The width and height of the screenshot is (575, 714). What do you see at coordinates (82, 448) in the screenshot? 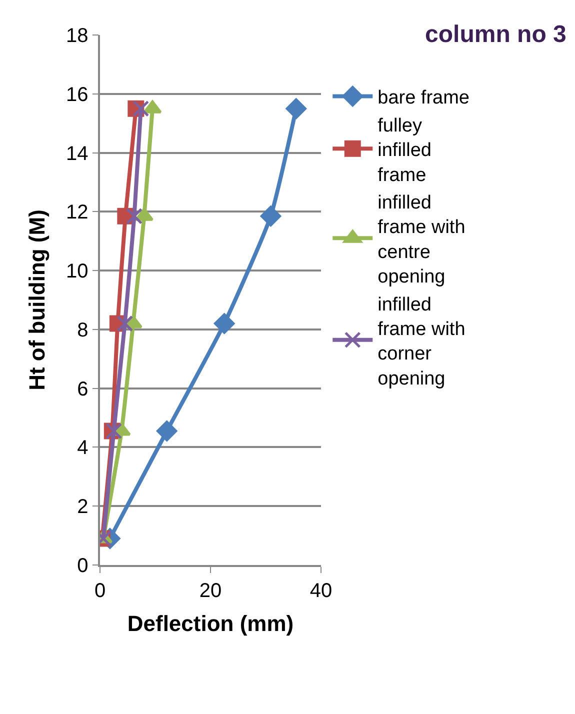
I see `y-tick-label: 4` at bounding box center [82, 448].